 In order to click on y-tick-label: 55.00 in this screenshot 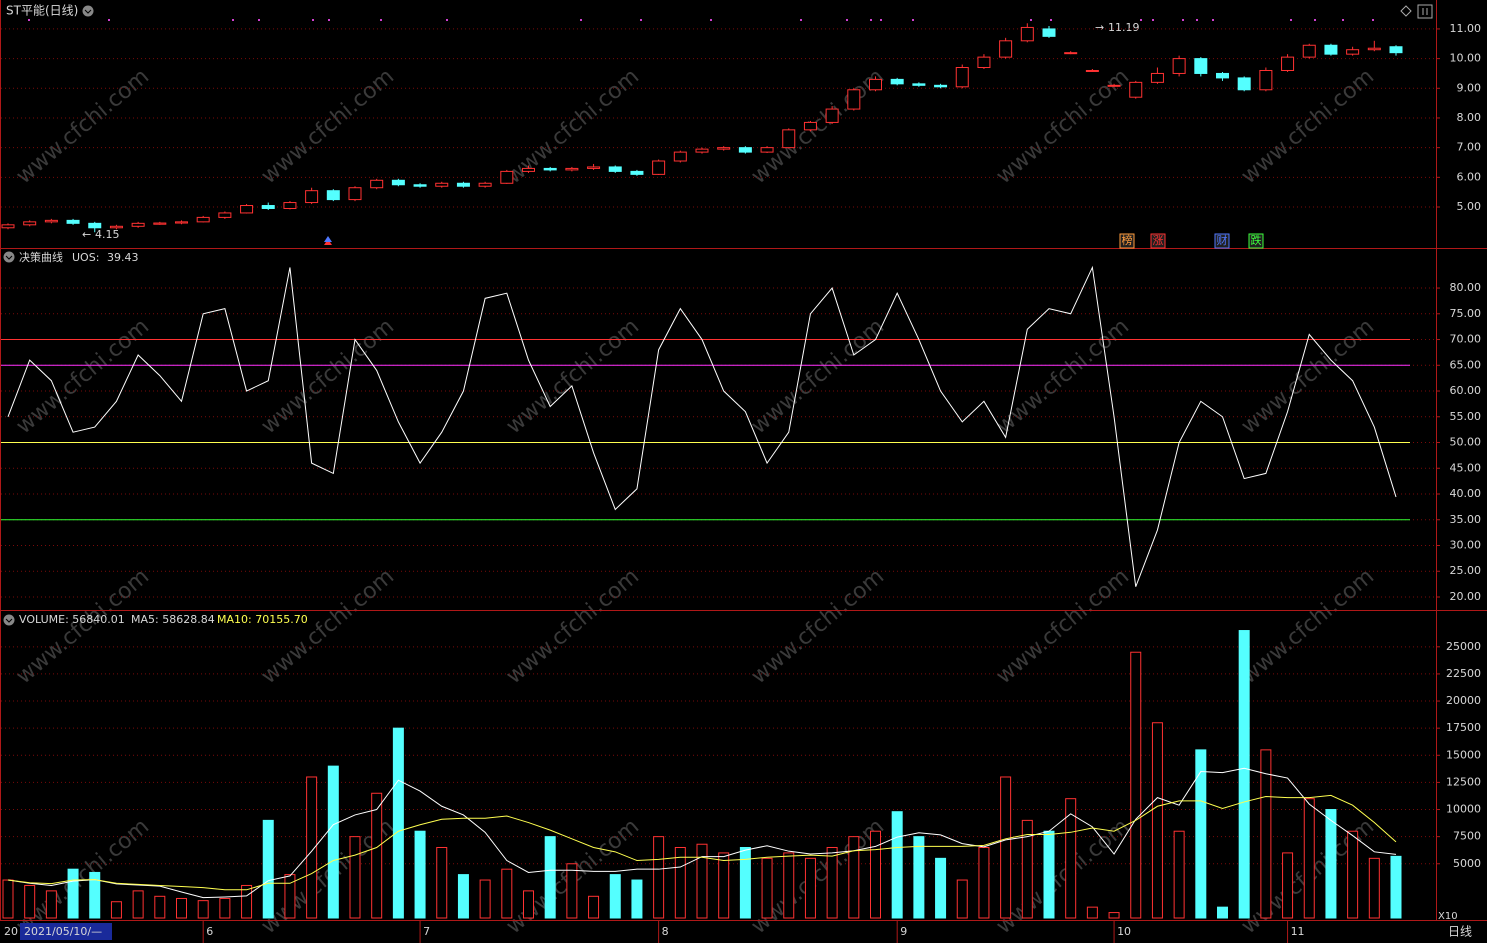, I will do `click(1466, 416)`.